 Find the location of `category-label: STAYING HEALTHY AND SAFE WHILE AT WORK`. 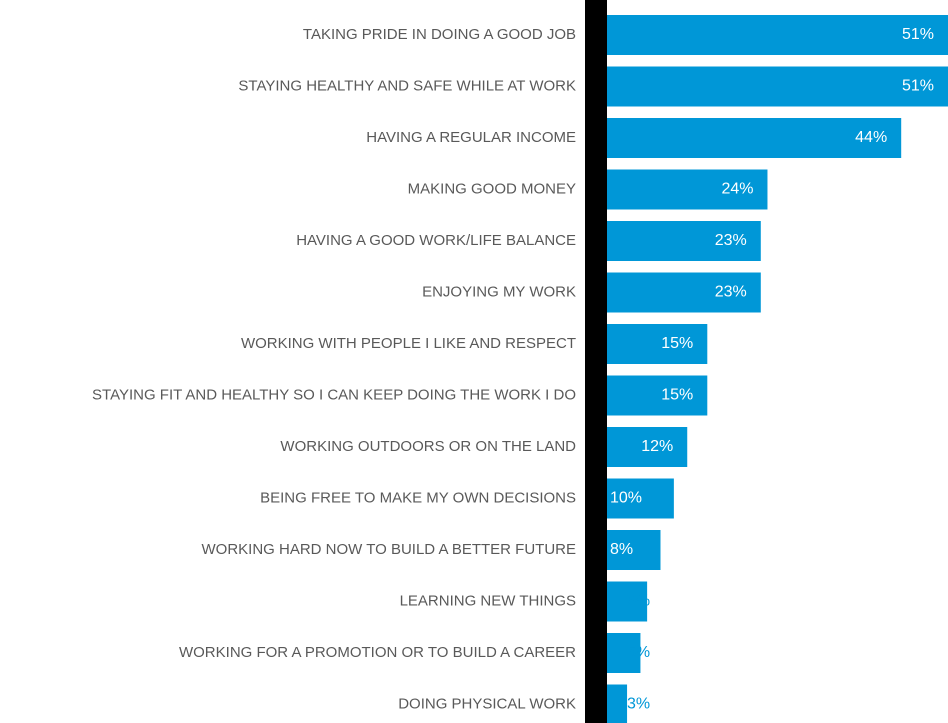

category-label: STAYING HEALTHY AND SAFE WHILE AT WORK is located at coordinates (407, 85).